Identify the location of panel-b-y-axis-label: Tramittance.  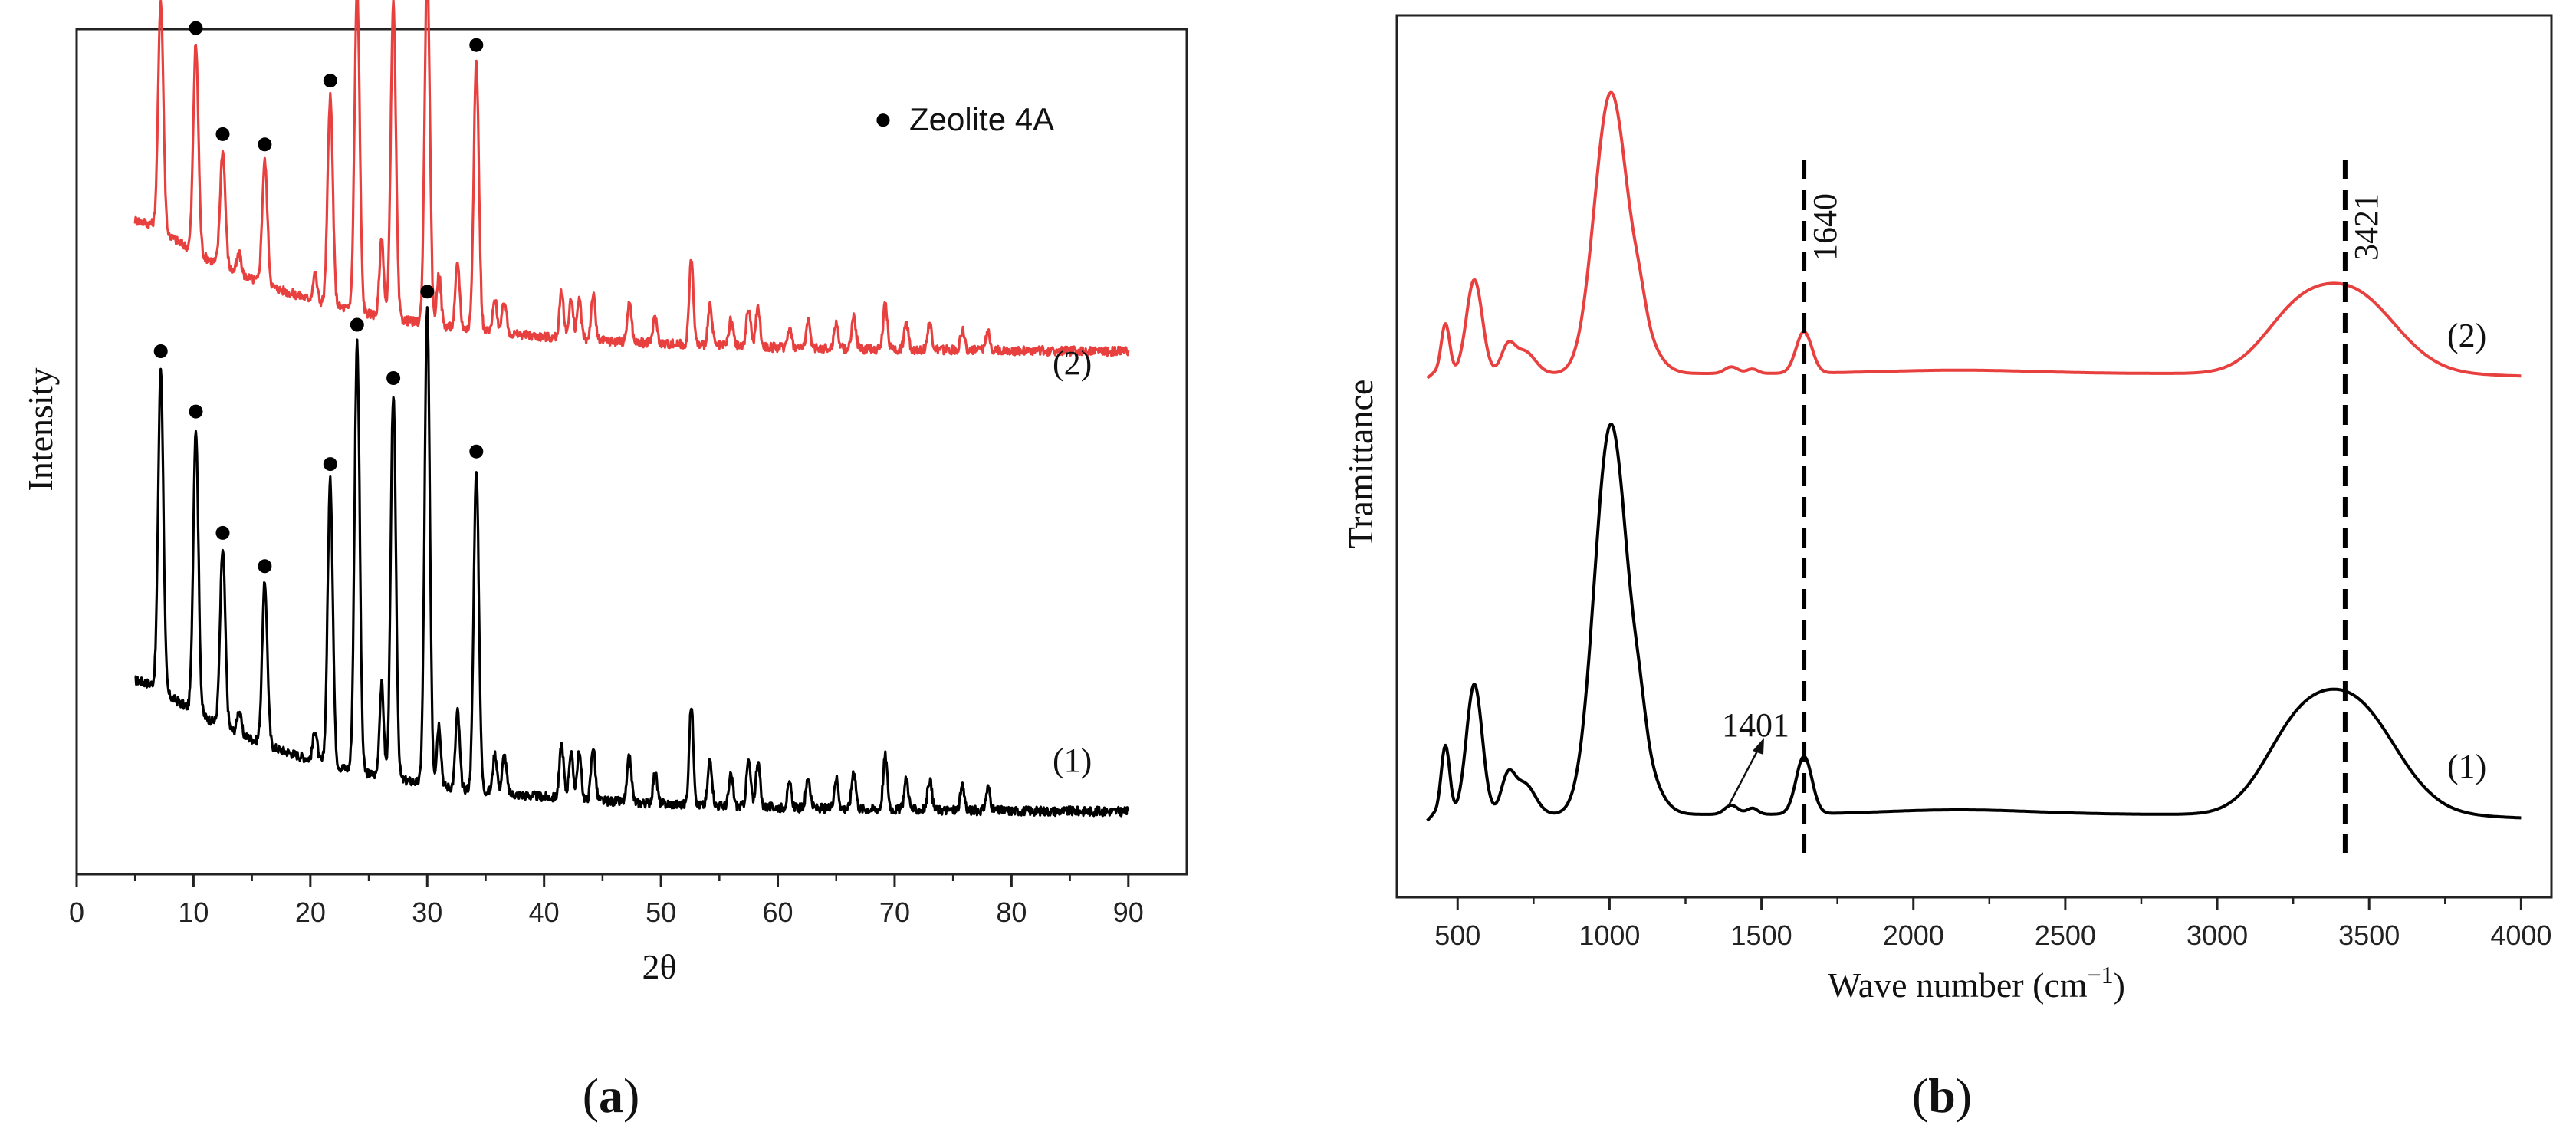
(1361, 464).